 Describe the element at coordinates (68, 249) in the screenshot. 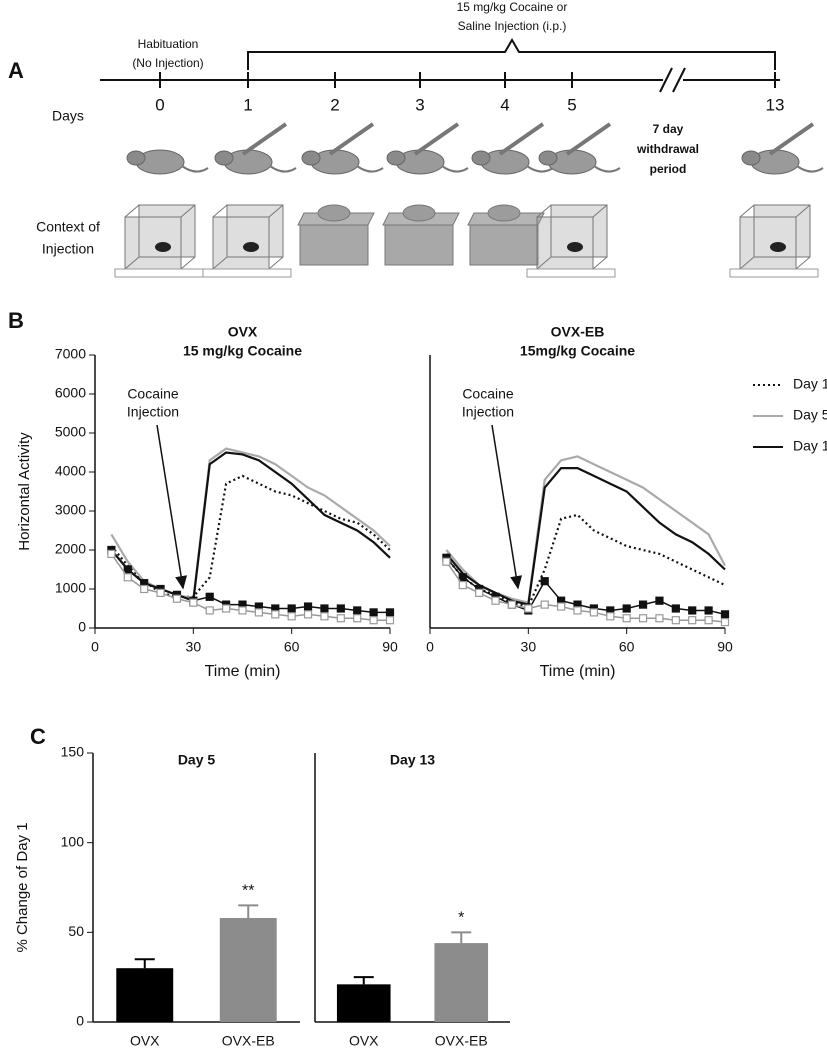

I see `context-text: Injection` at that location.